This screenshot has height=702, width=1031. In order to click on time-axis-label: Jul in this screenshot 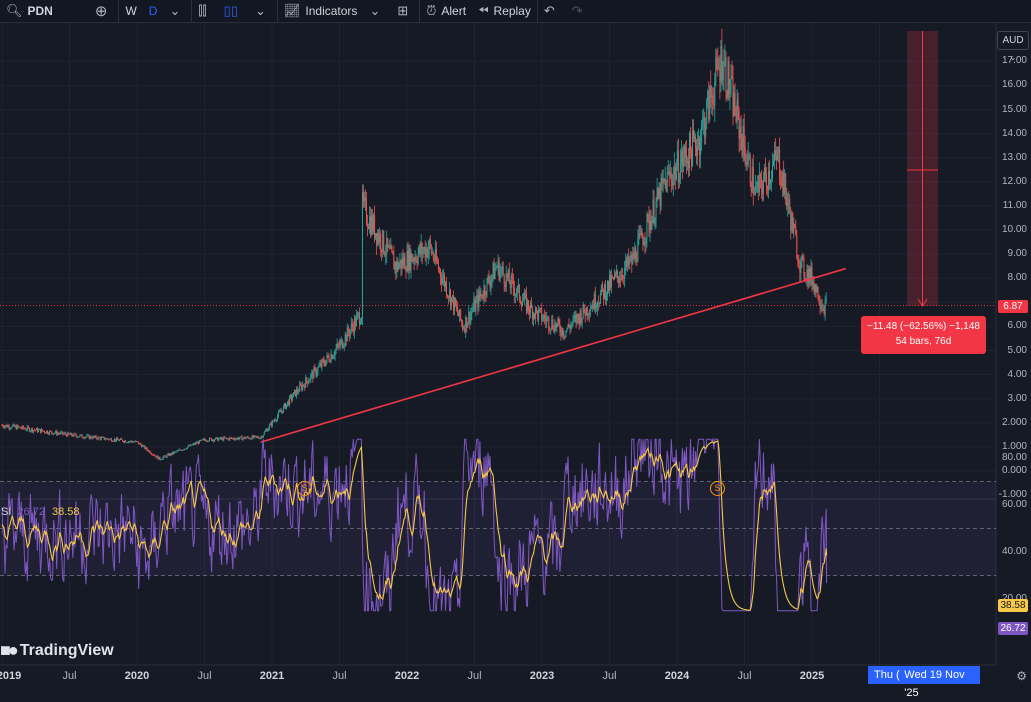, I will do `click(69, 676)`.